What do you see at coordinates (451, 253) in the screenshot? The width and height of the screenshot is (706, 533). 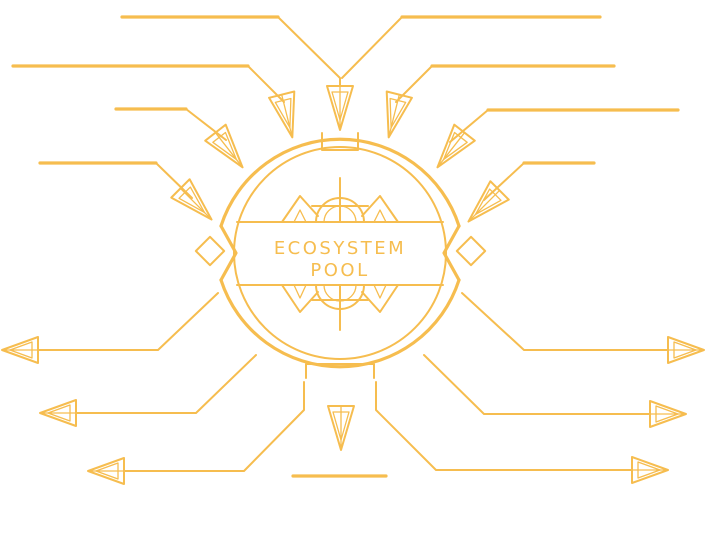 I see `right-notch` at bounding box center [451, 253].